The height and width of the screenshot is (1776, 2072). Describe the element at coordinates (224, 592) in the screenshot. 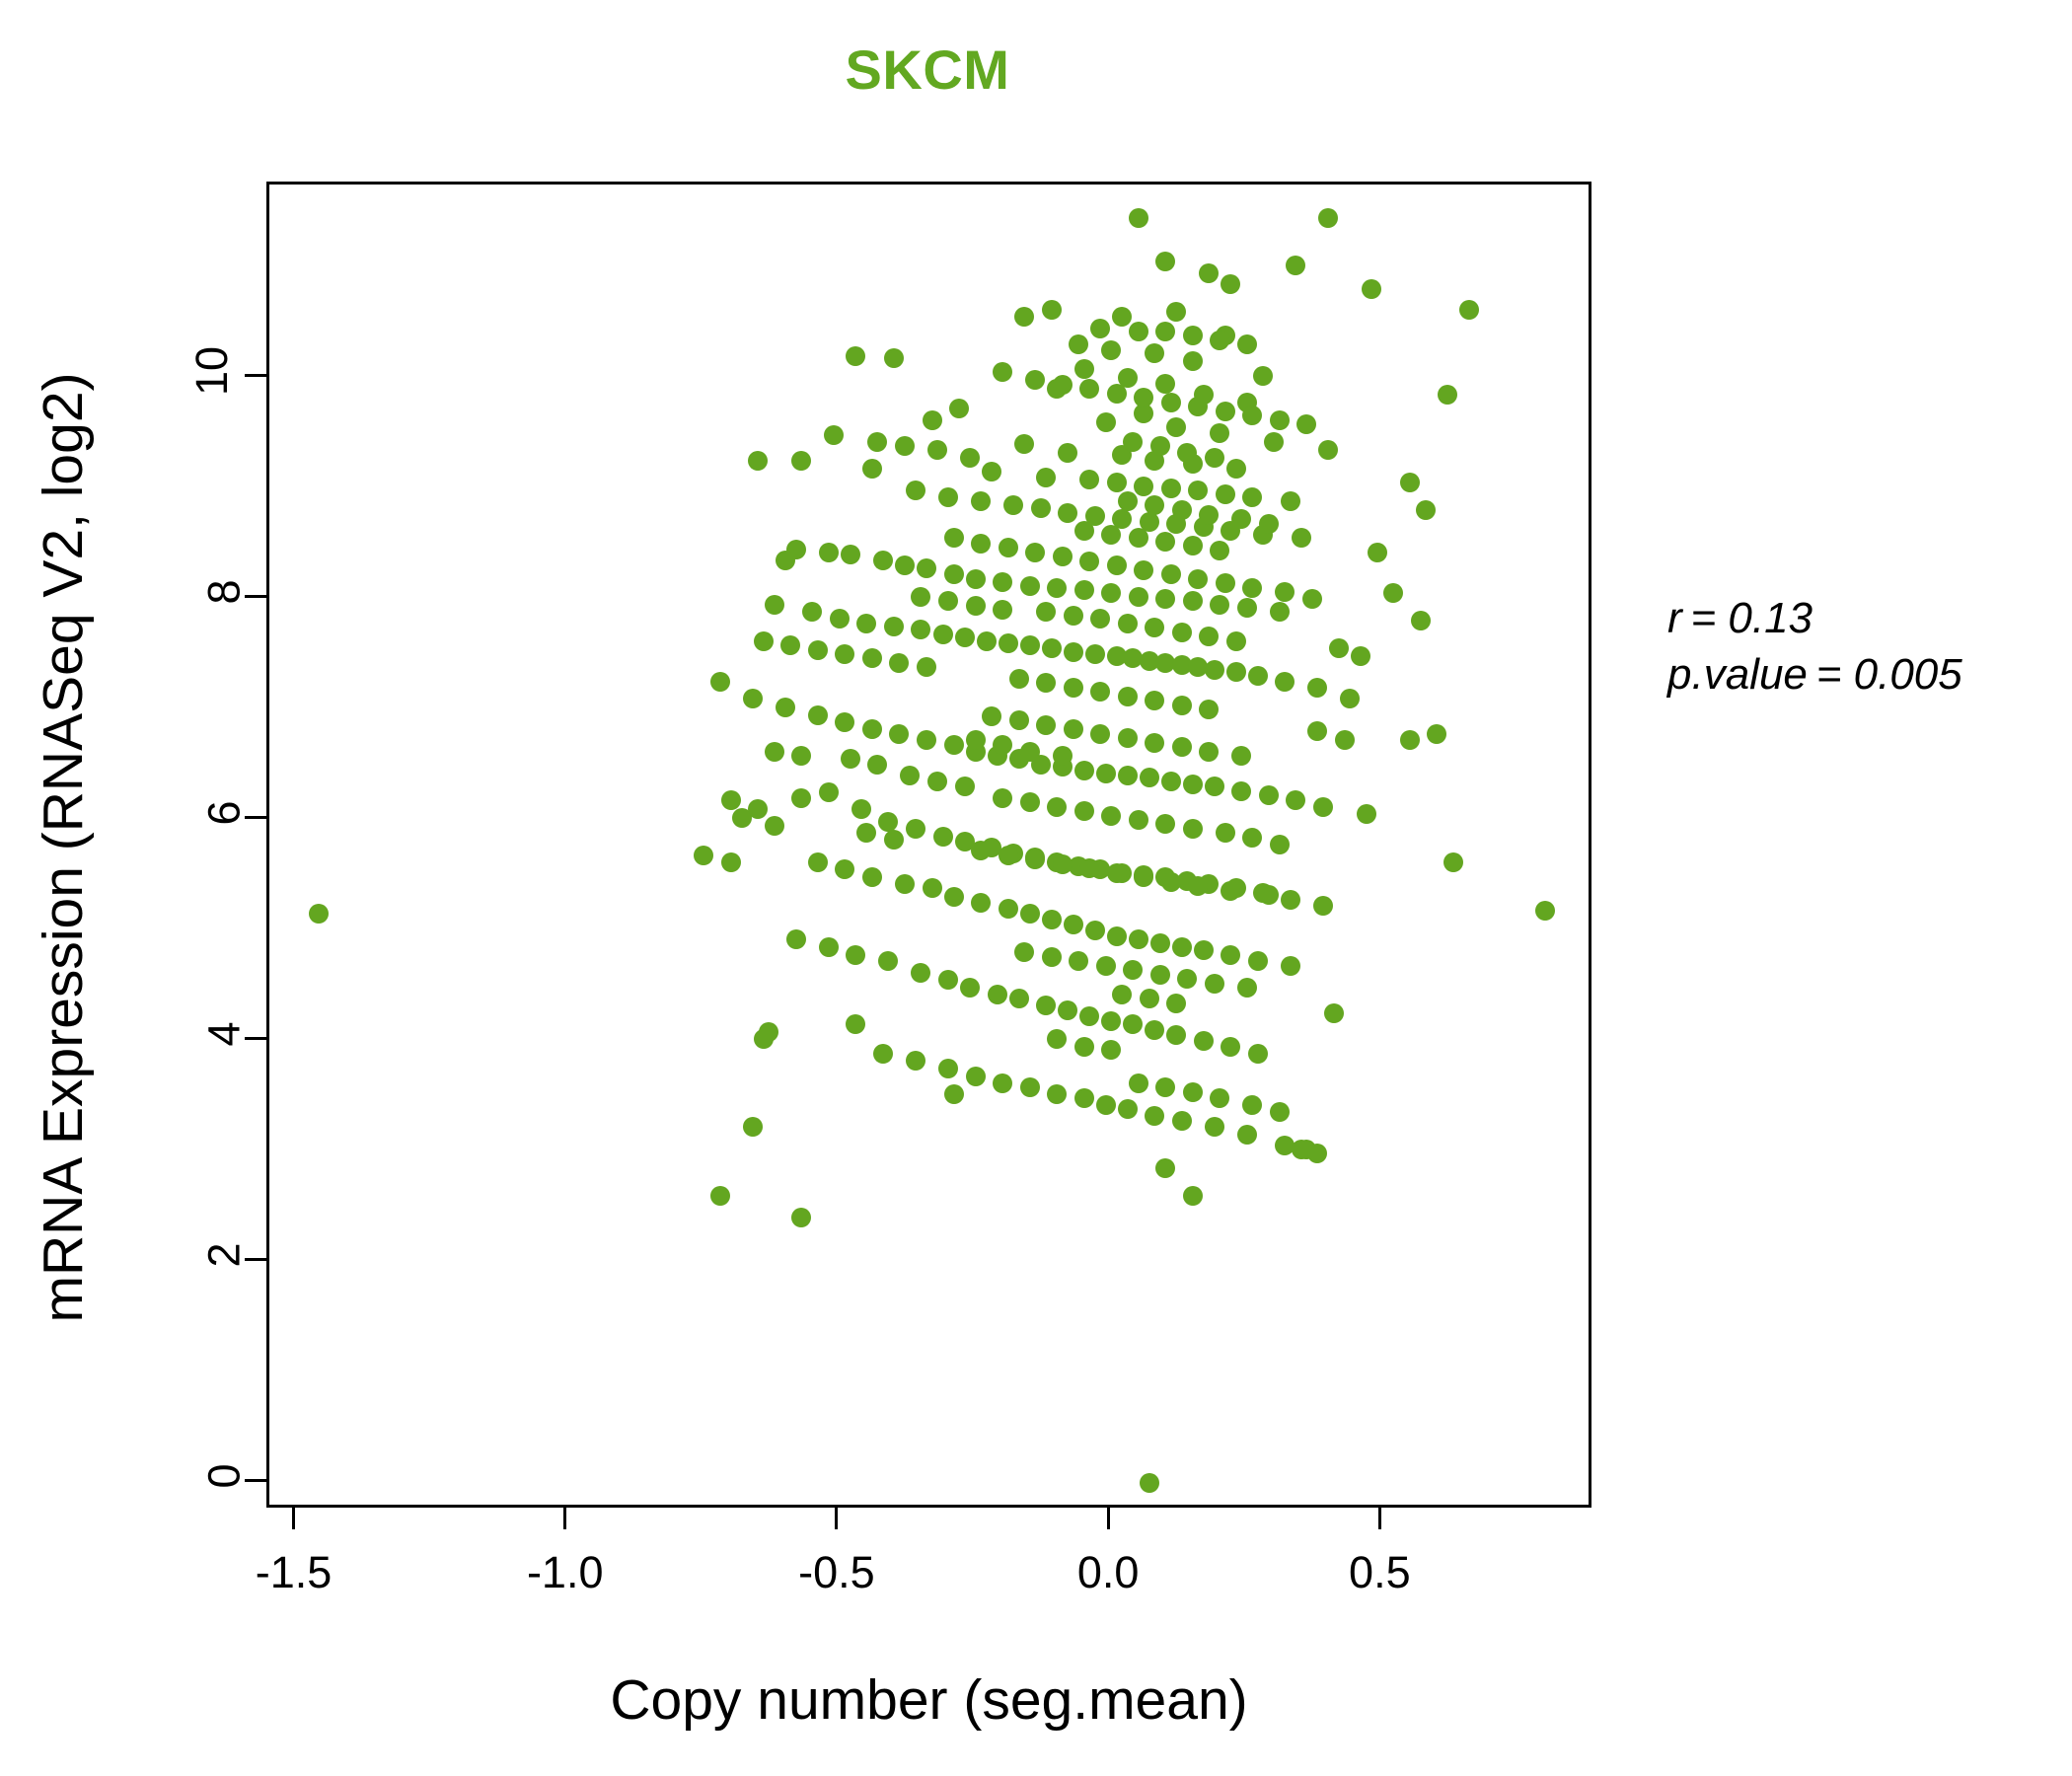

I see `y-tick-label-text: 8` at that location.